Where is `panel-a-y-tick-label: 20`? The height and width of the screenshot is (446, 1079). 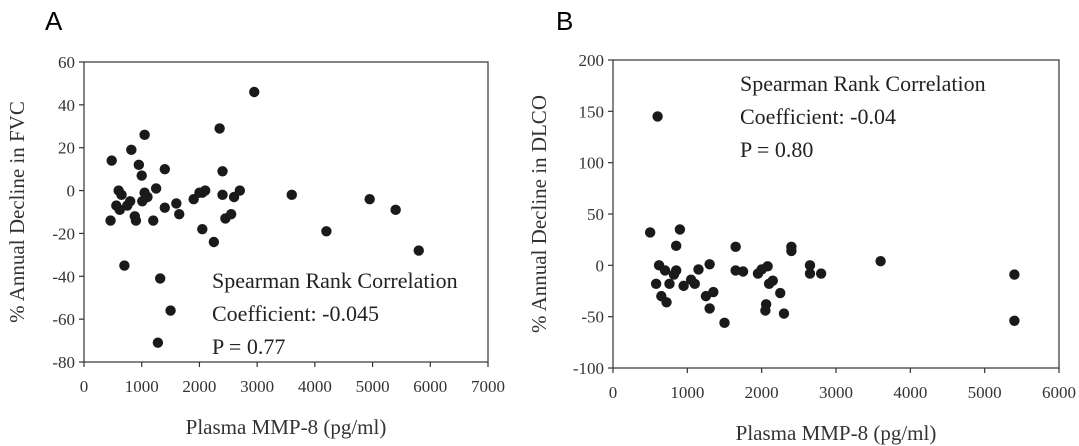
panel-a-y-tick-label: 20 is located at coordinates (66, 148).